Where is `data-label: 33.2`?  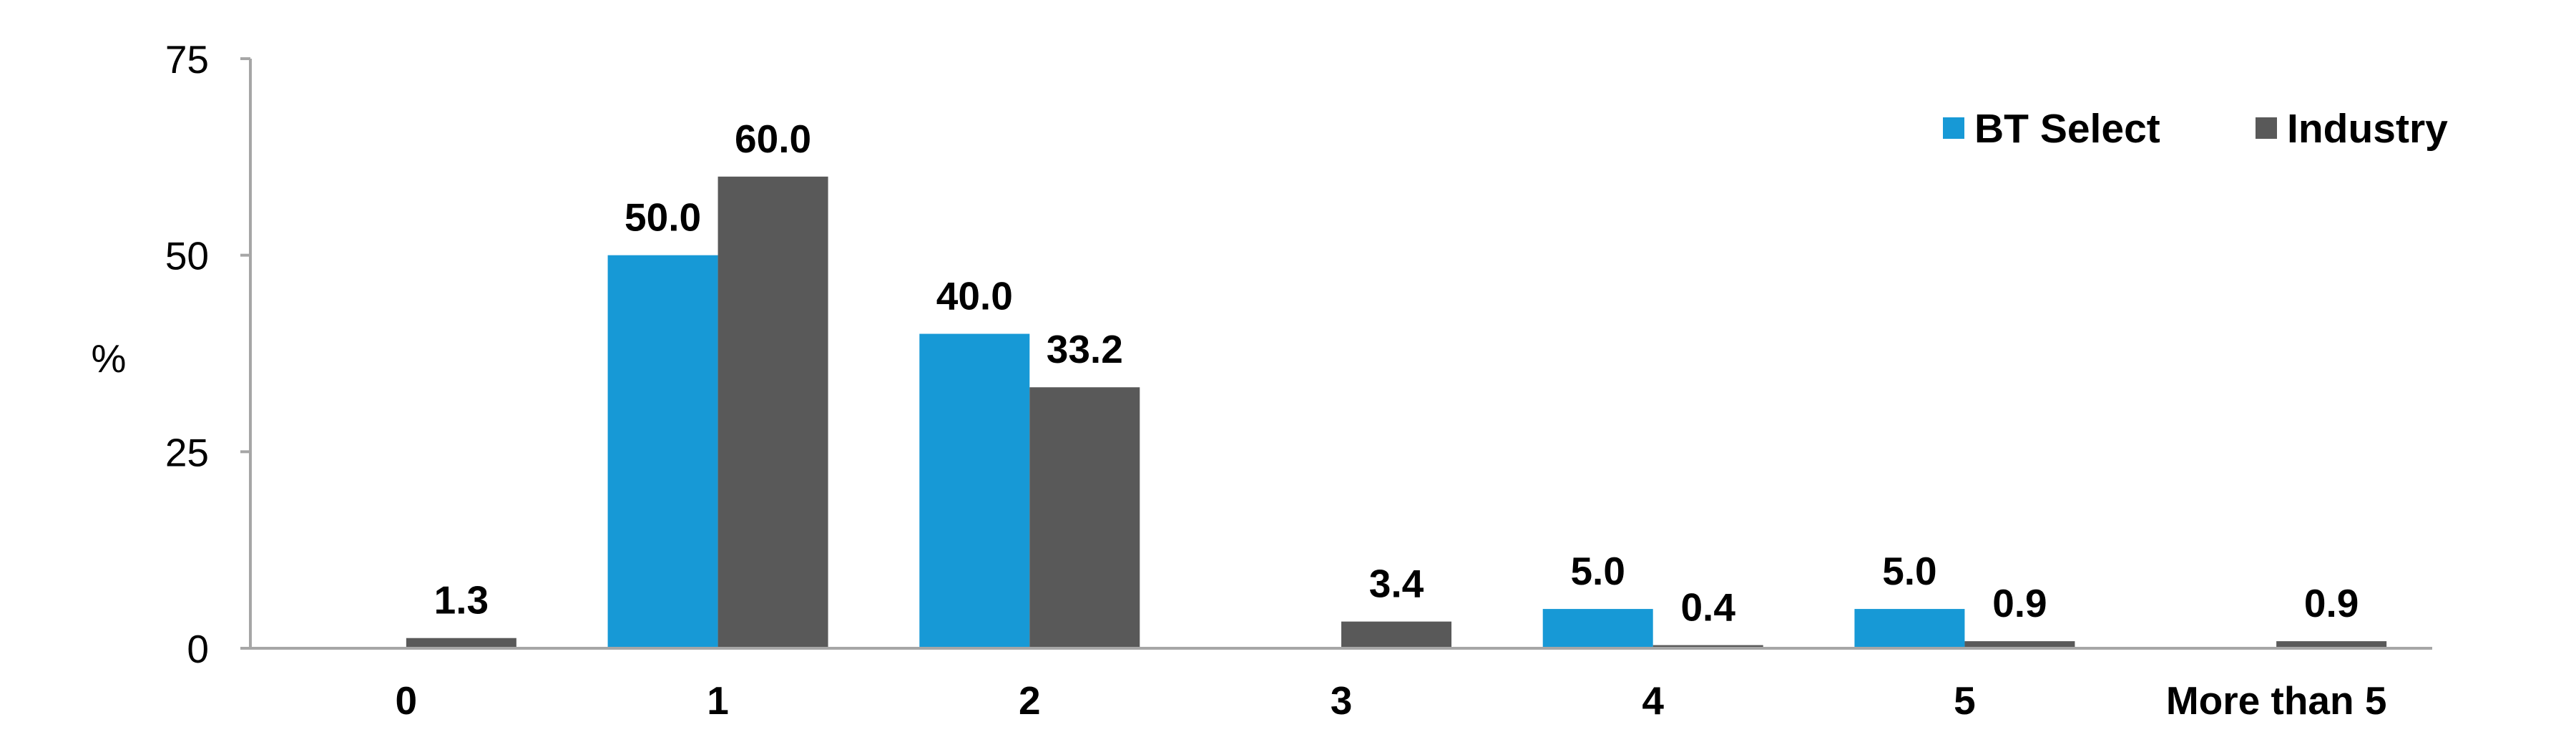 data-label: 33.2 is located at coordinates (1085, 349).